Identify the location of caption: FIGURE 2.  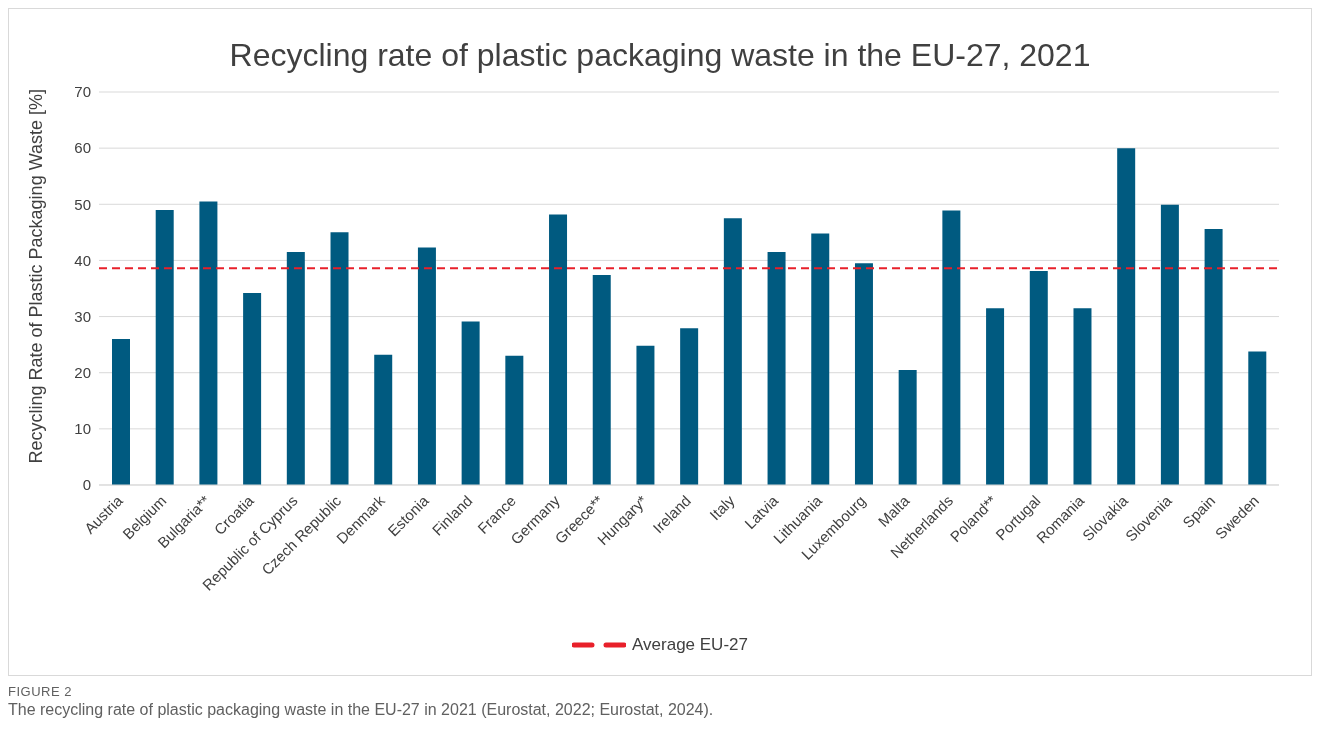
(40, 691).